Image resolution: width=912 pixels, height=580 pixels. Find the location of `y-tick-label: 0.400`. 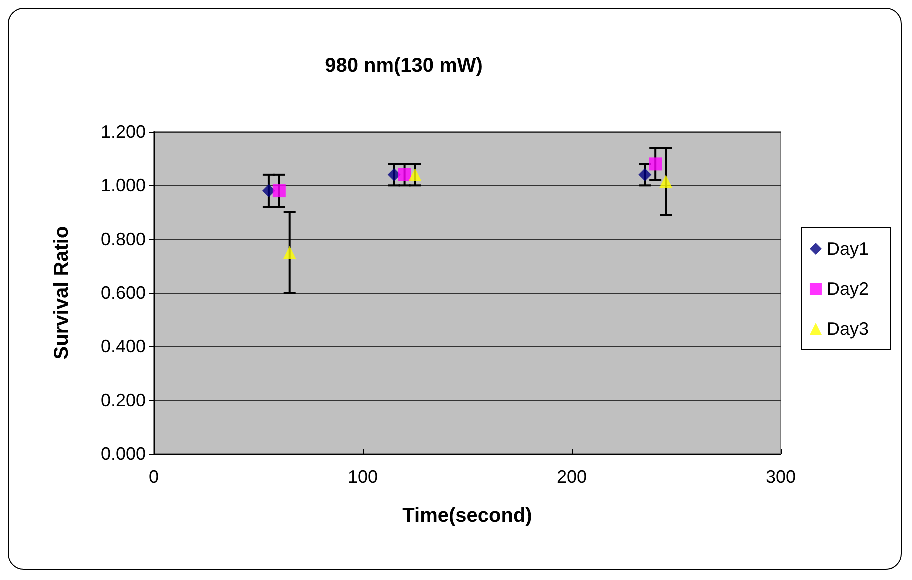

y-tick-label: 0.400 is located at coordinates (123, 346).